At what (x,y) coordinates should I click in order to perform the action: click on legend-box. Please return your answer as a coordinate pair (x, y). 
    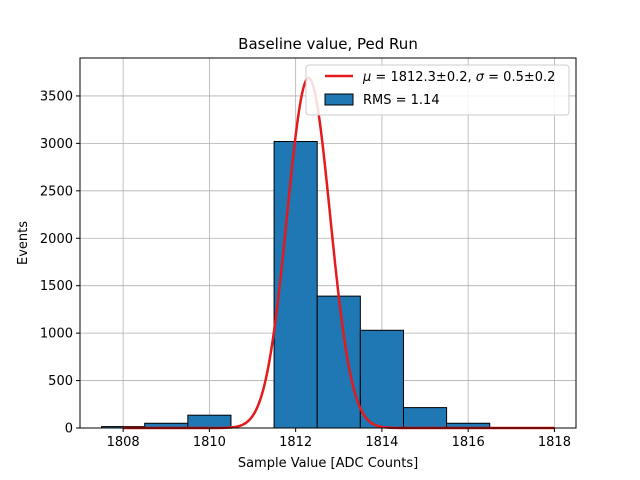
    Looking at the image, I should click on (437, 90).